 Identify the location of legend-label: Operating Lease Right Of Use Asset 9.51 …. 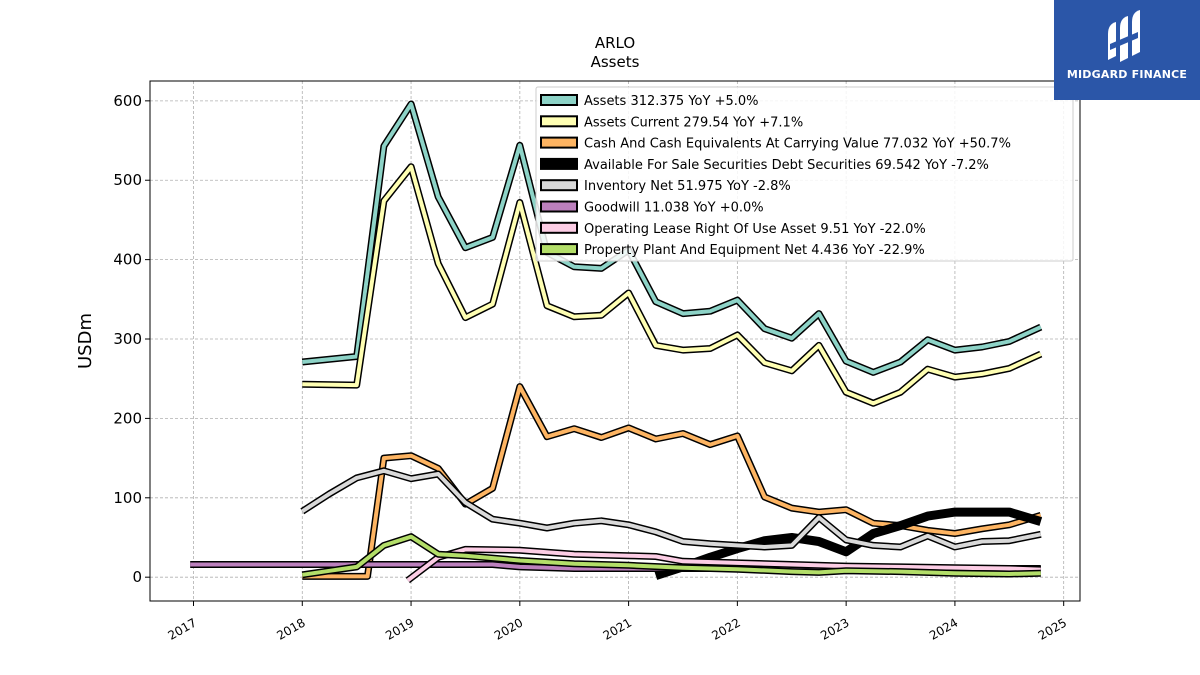
(755, 229).